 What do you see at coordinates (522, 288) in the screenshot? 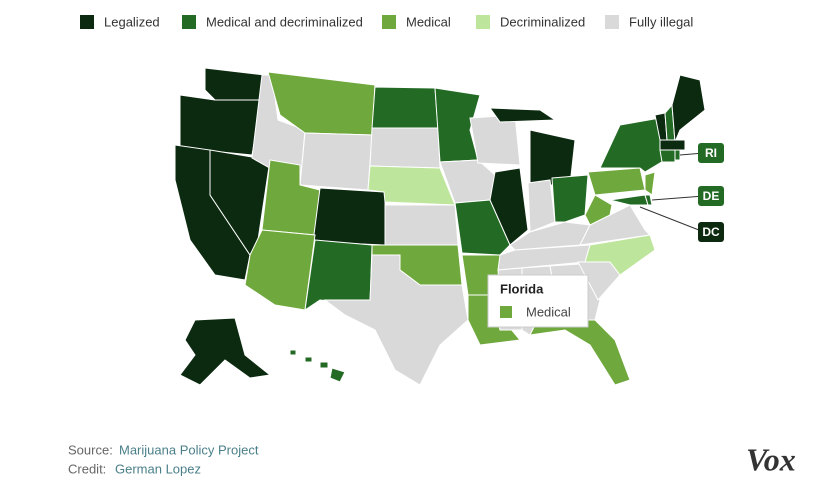
I see `tooltip-title: Florida` at bounding box center [522, 288].